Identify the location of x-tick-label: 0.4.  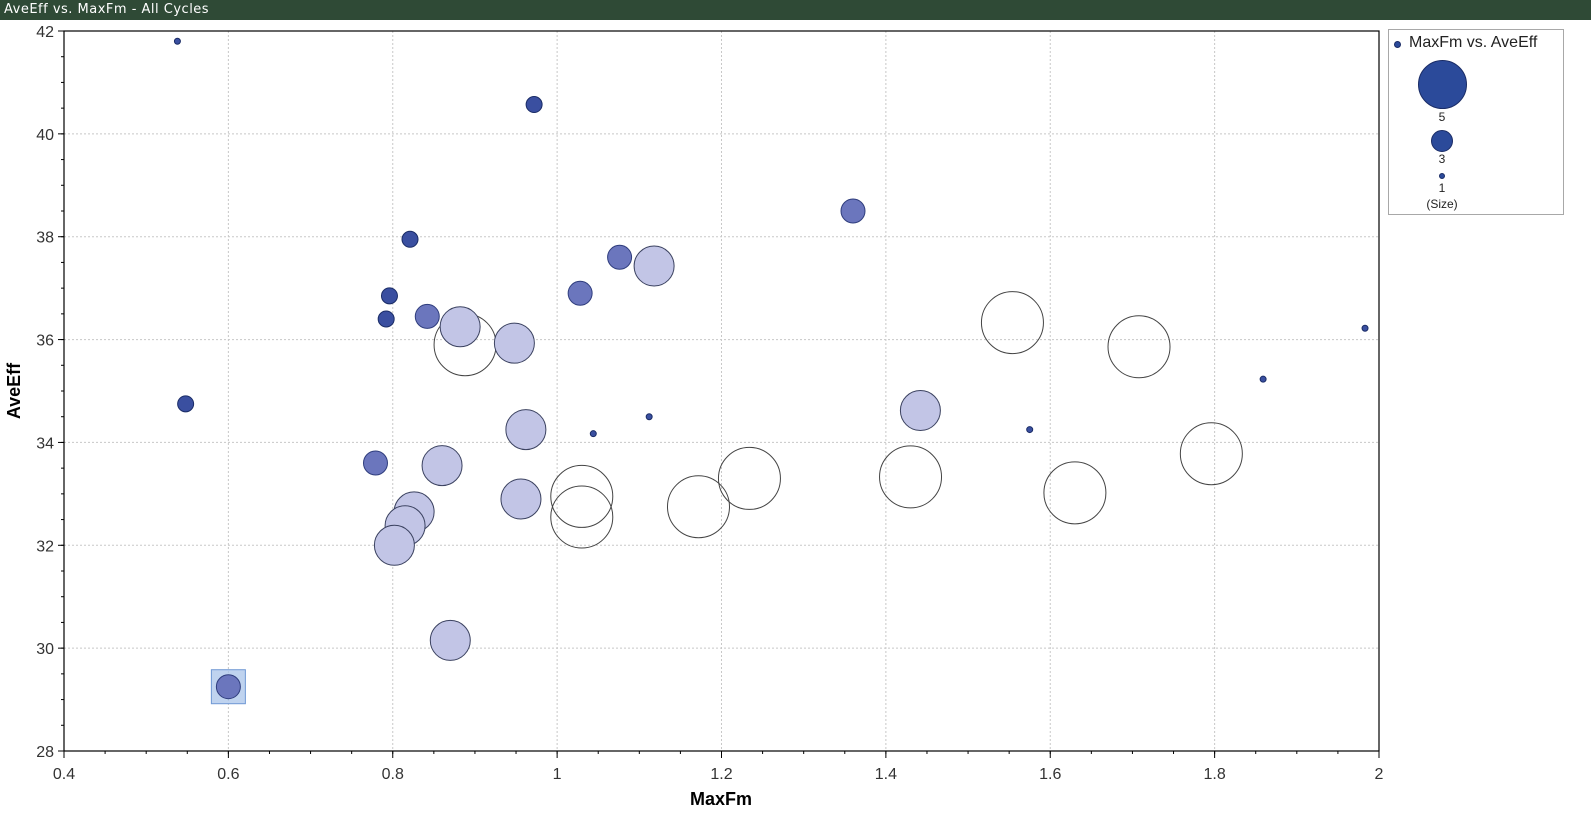
(64, 774).